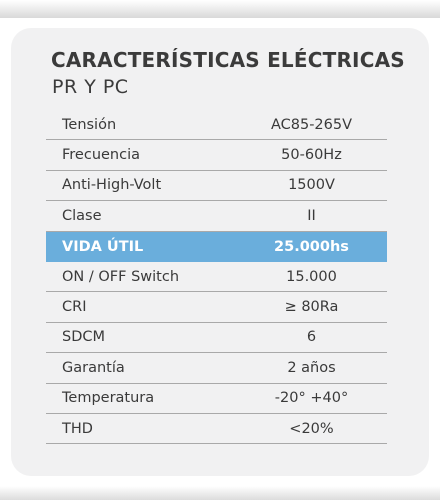 This screenshot has height=500, width=440. What do you see at coordinates (112, 185) in the screenshot?
I see `spec-label: Anti-High-Volt` at bounding box center [112, 185].